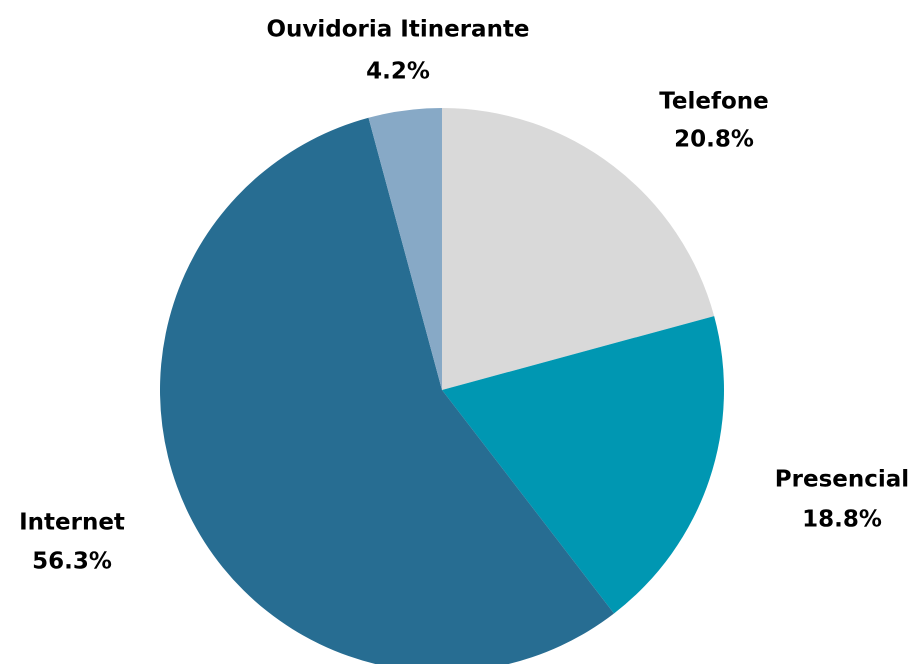 This screenshot has height=664, width=921. Describe the element at coordinates (842, 520) in the screenshot. I see `slice-value-label: 18.8%` at that location.